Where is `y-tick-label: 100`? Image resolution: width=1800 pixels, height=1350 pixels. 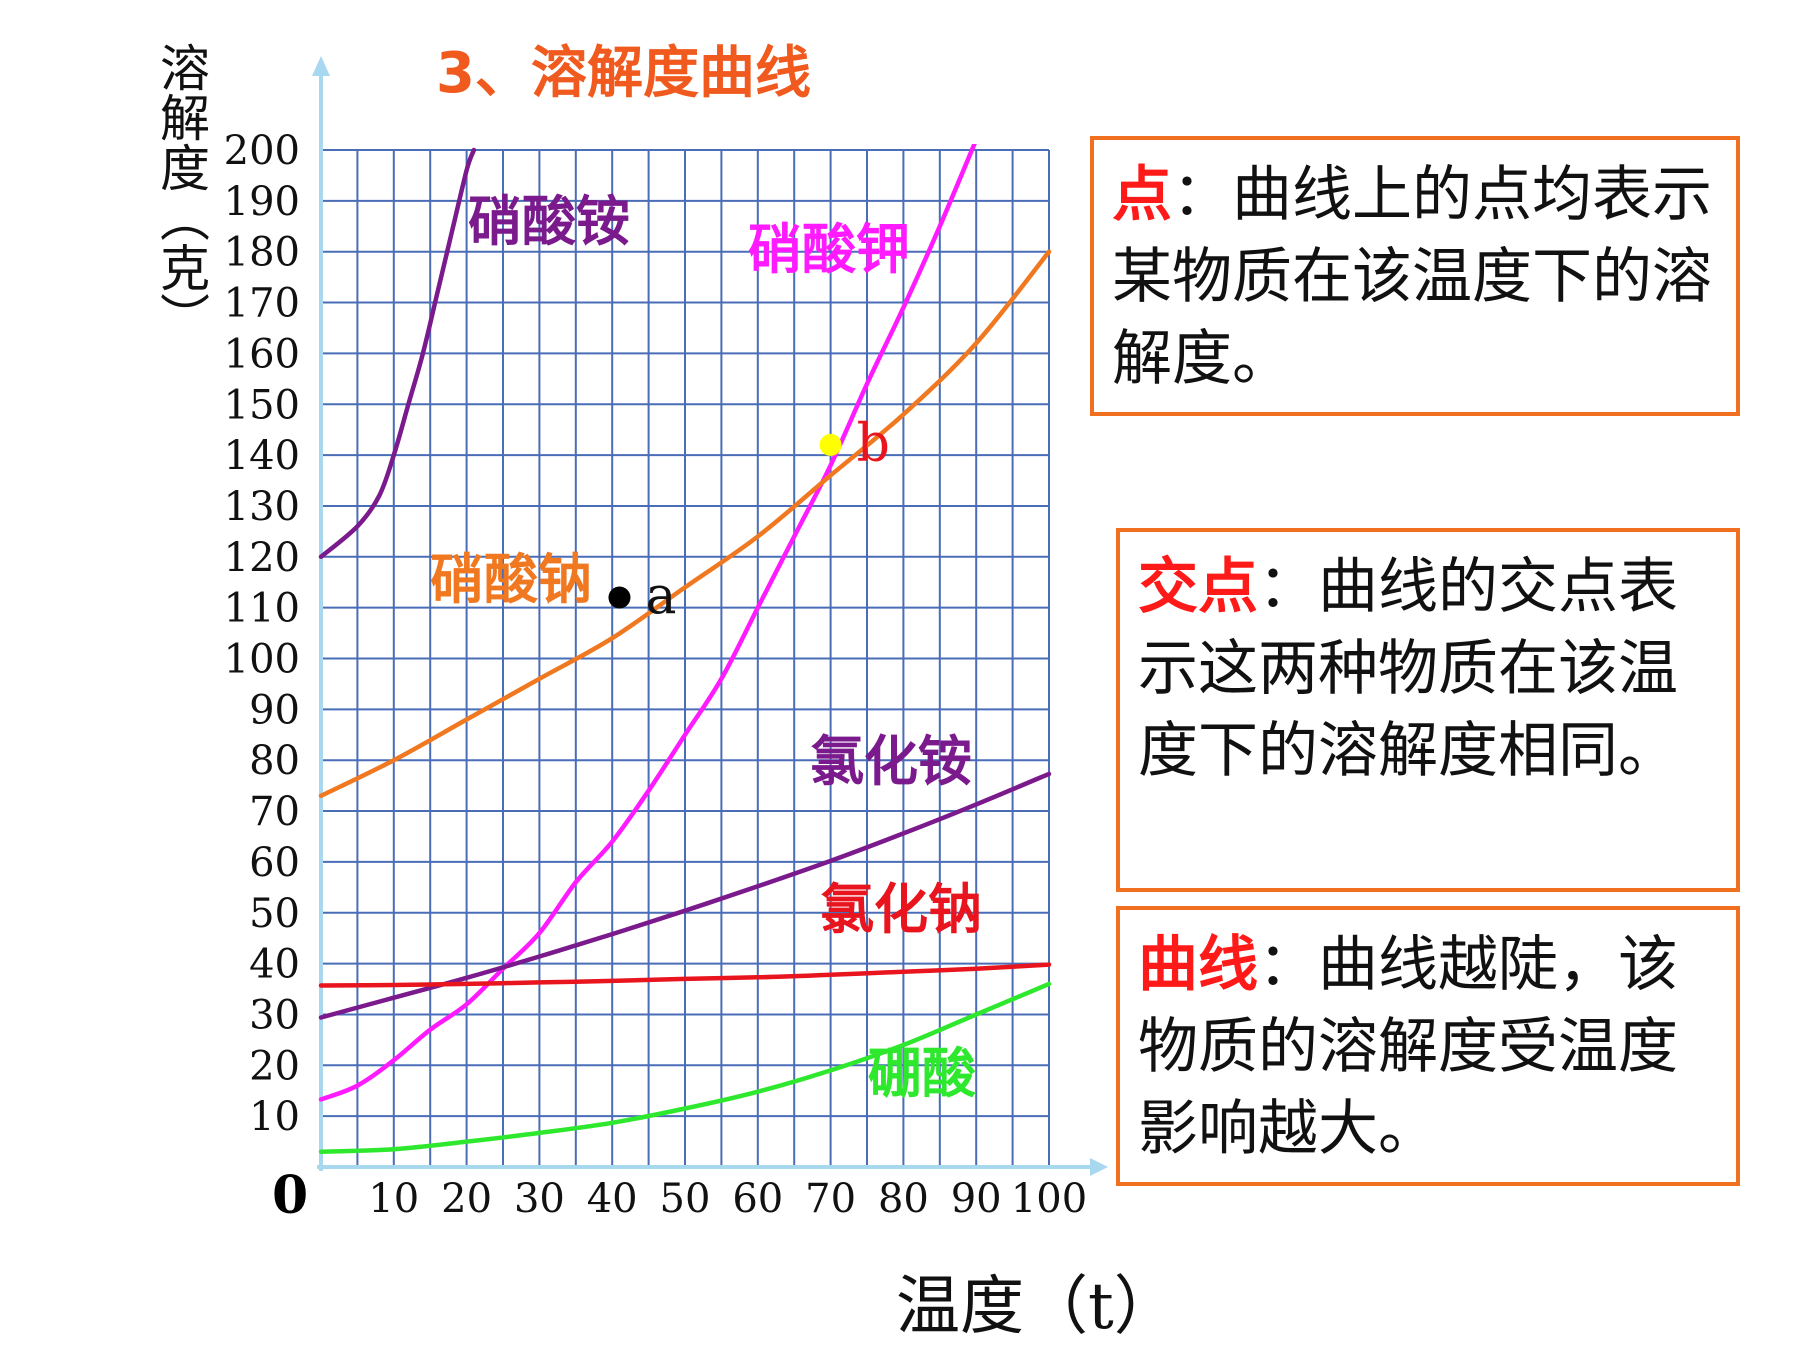
y-tick-label: 100 is located at coordinates (262, 660).